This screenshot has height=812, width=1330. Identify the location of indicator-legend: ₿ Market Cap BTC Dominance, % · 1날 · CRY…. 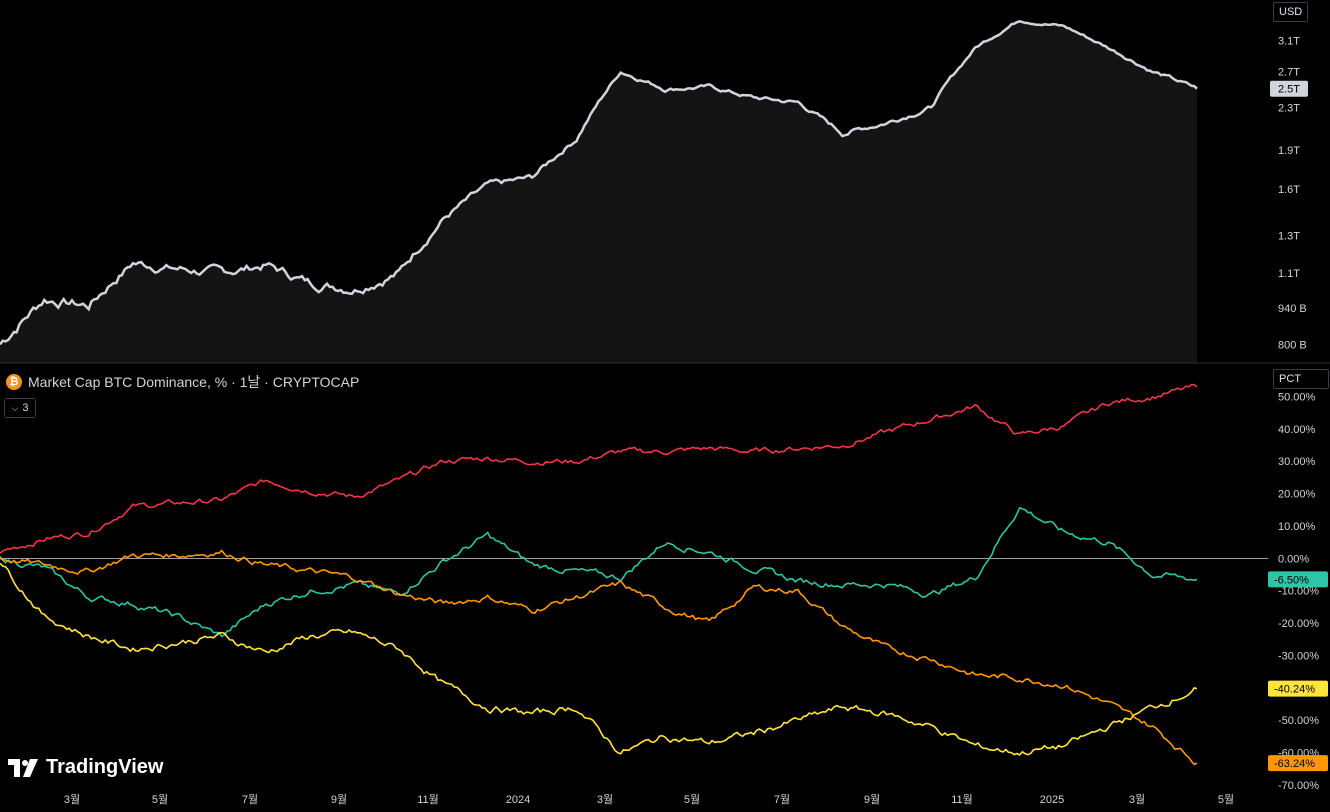
(182, 382).